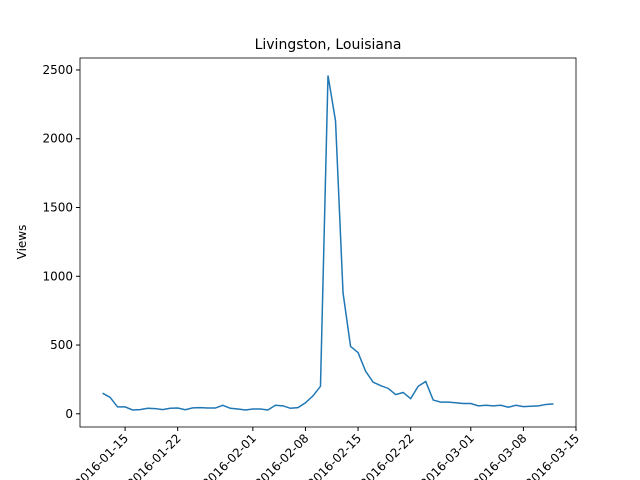 The image size is (640, 480). What do you see at coordinates (552, 455) in the screenshot?
I see `x-tick-label: 2016-03-15` at bounding box center [552, 455].